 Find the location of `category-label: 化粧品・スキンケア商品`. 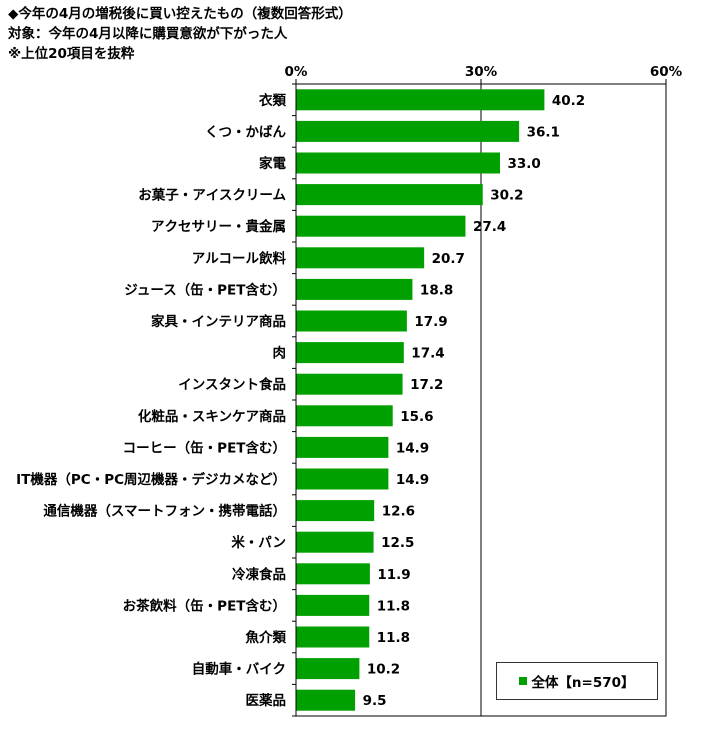

category-label: 化粧品・スキンケア商品 is located at coordinates (212, 416).